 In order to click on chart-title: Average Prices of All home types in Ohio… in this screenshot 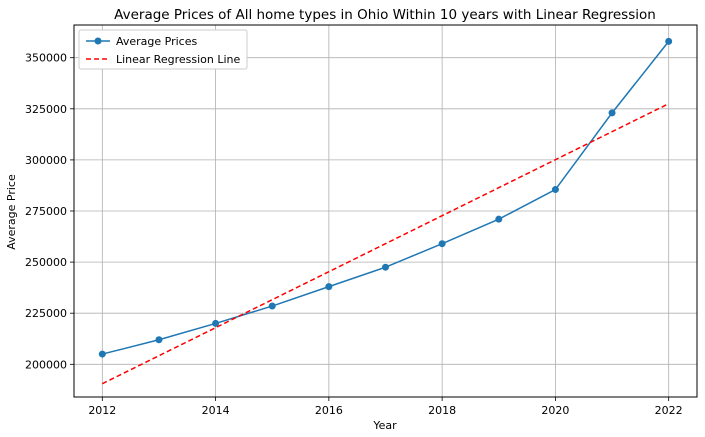, I will do `click(385, 15)`.